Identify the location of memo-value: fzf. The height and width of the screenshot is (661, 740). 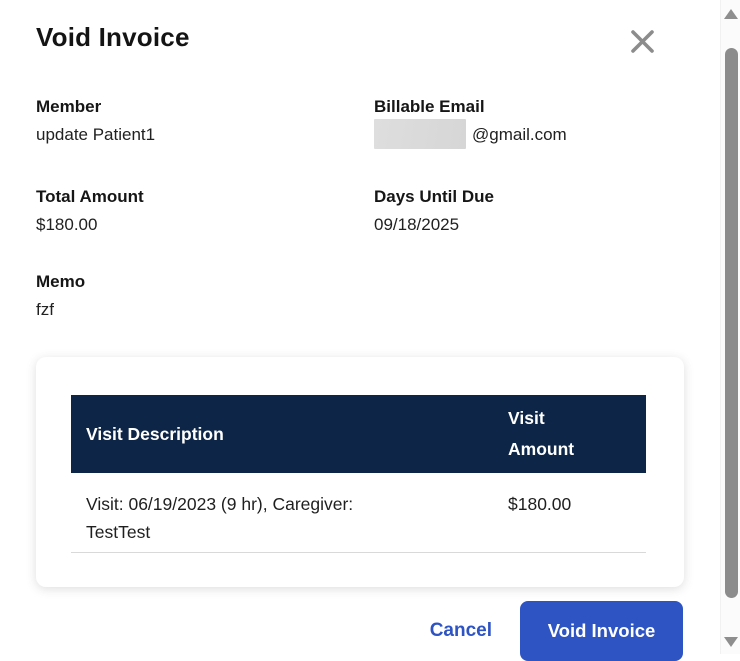
(45, 309).